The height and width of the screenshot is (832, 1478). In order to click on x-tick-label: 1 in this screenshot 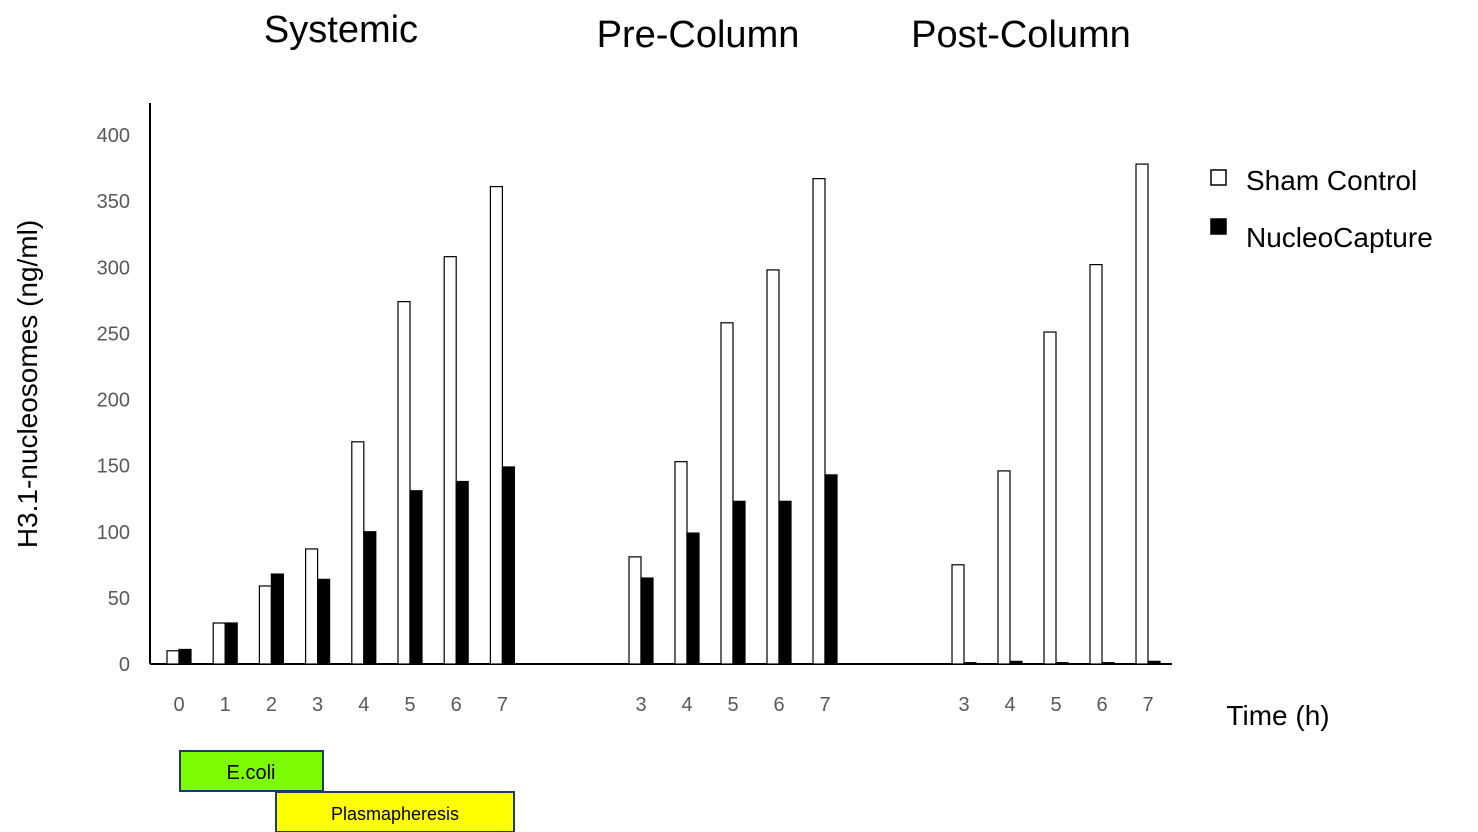, I will do `click(225, 705)`.